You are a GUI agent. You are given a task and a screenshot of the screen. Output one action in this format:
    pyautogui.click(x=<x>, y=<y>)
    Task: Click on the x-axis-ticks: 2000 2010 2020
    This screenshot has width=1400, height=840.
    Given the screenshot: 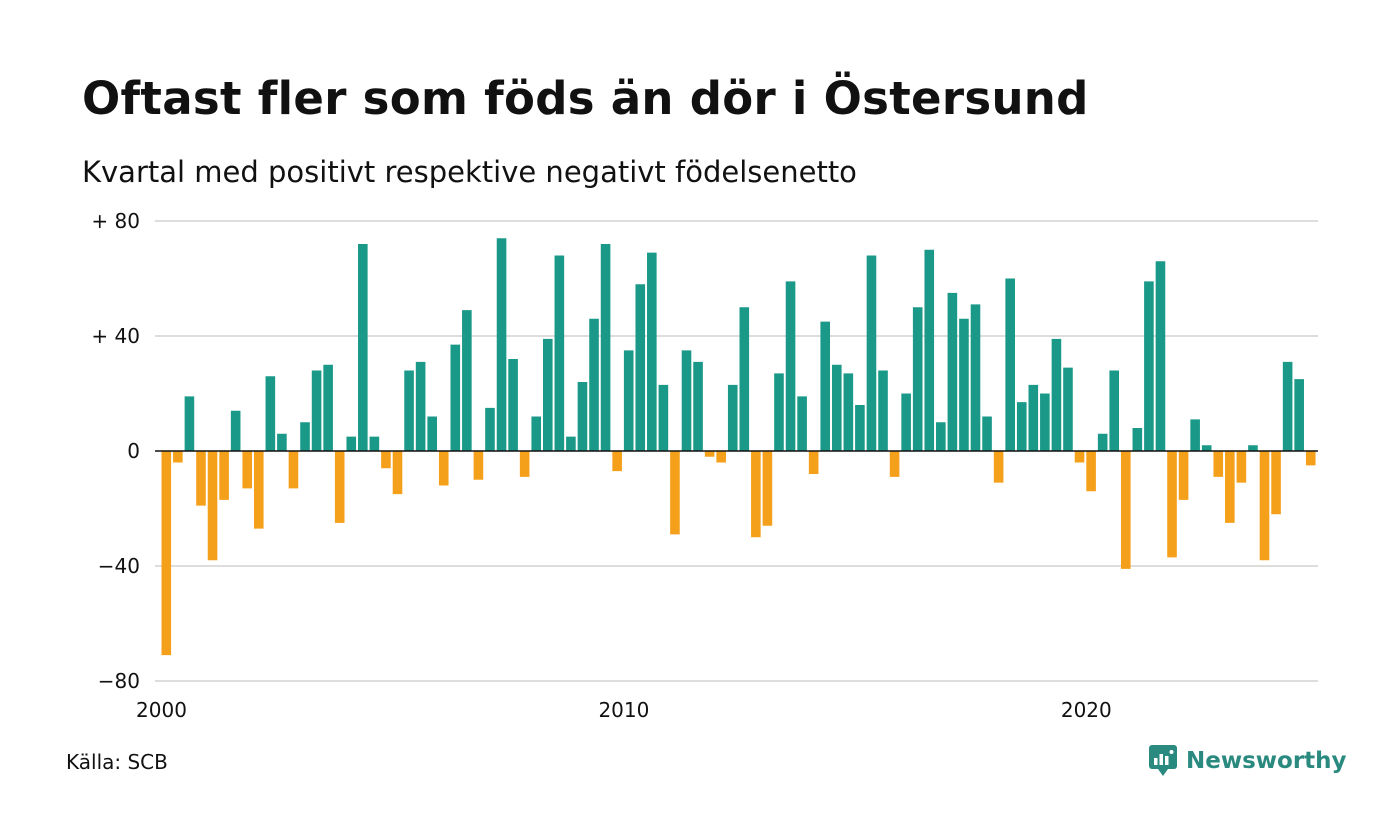 What is the action you would take?
    pyautogui.click(x=624, y=710)
    